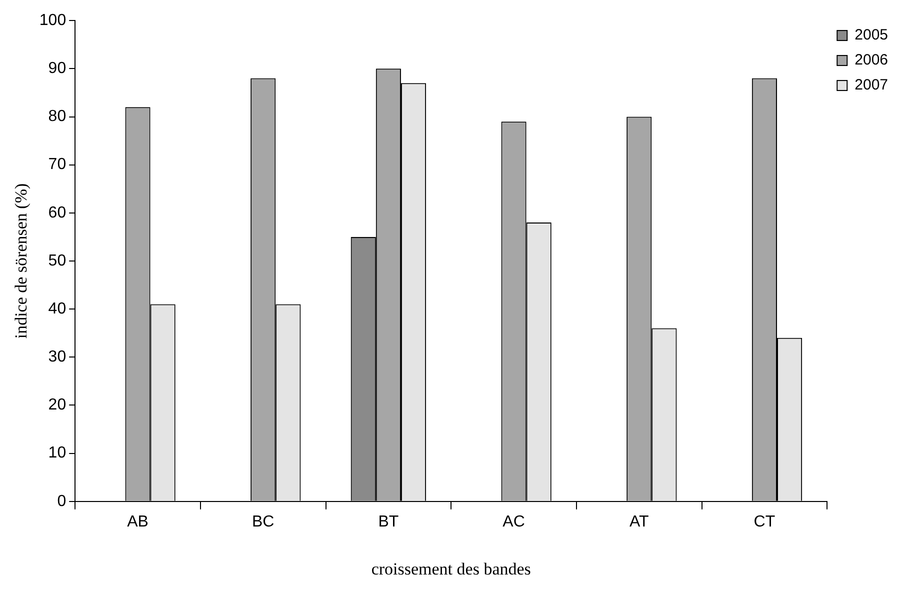  Describe the element at coordinates (513, 521) in the screenshot. I see `x-tick-label: AC` at that location.